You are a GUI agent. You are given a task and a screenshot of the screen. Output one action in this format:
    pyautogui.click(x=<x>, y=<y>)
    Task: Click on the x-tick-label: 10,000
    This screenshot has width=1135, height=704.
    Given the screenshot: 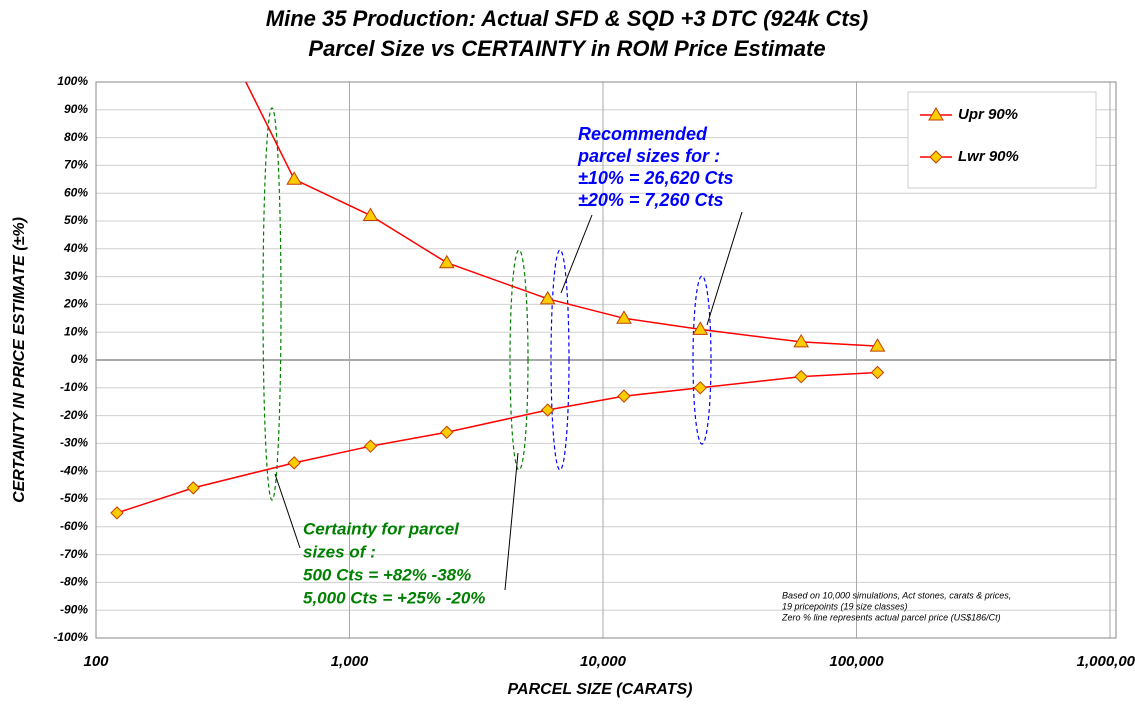 What is the action you would take?
    pyautogui.click(x=603, y=661)
    